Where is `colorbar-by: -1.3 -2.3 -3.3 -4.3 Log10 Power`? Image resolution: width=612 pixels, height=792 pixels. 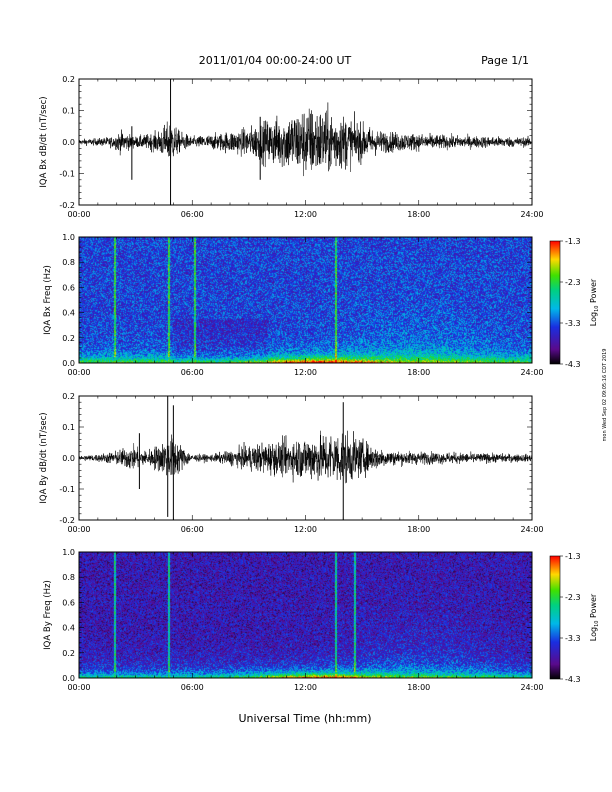
colorbar-by: -1.3 -2.3 -3.3 -4.3 Log10 Power is located at coordinates (574, 618).